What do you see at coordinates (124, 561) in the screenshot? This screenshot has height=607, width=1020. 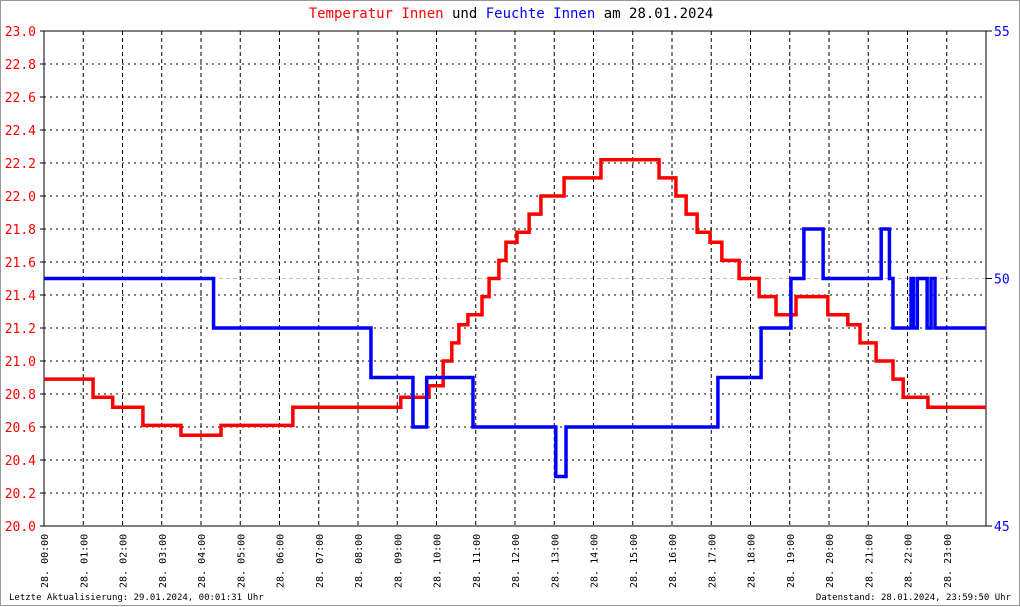 I see `x-tick-label: 28. 02:00` at bounding box center [124, 561].